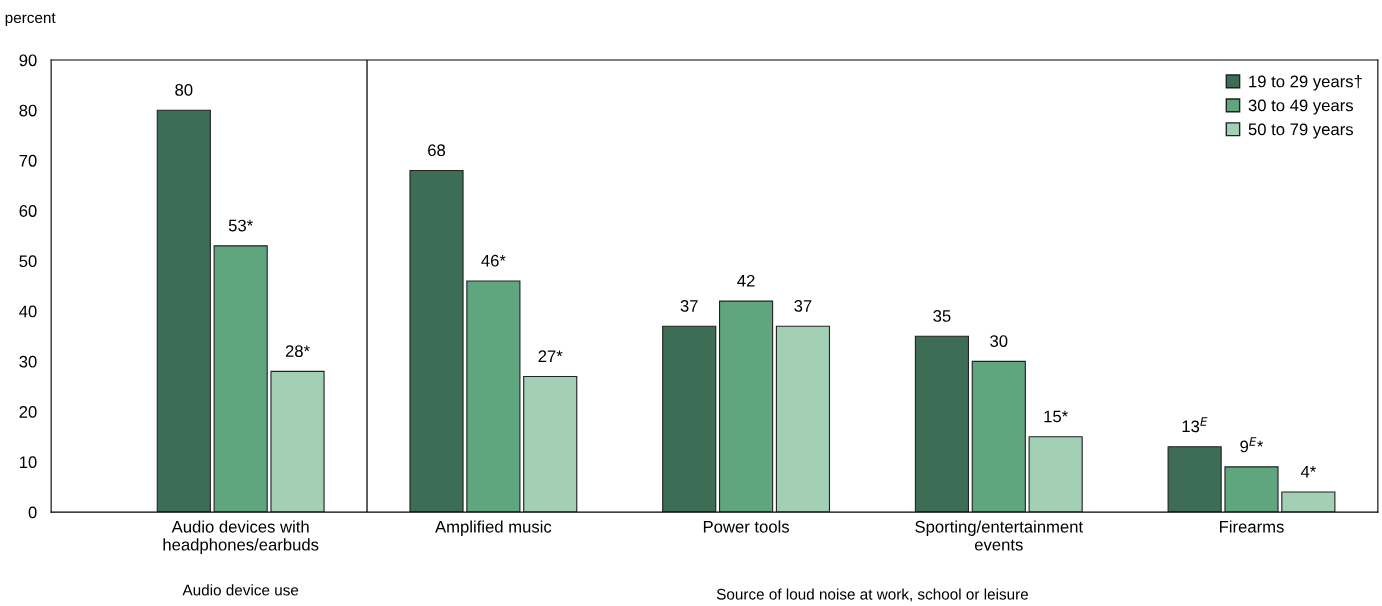 The height and width of the screenshot is (606, 1382). Describe the element at coordinates (28, 110) in the screenshot. I see `y-tick-label: 80` at that location.